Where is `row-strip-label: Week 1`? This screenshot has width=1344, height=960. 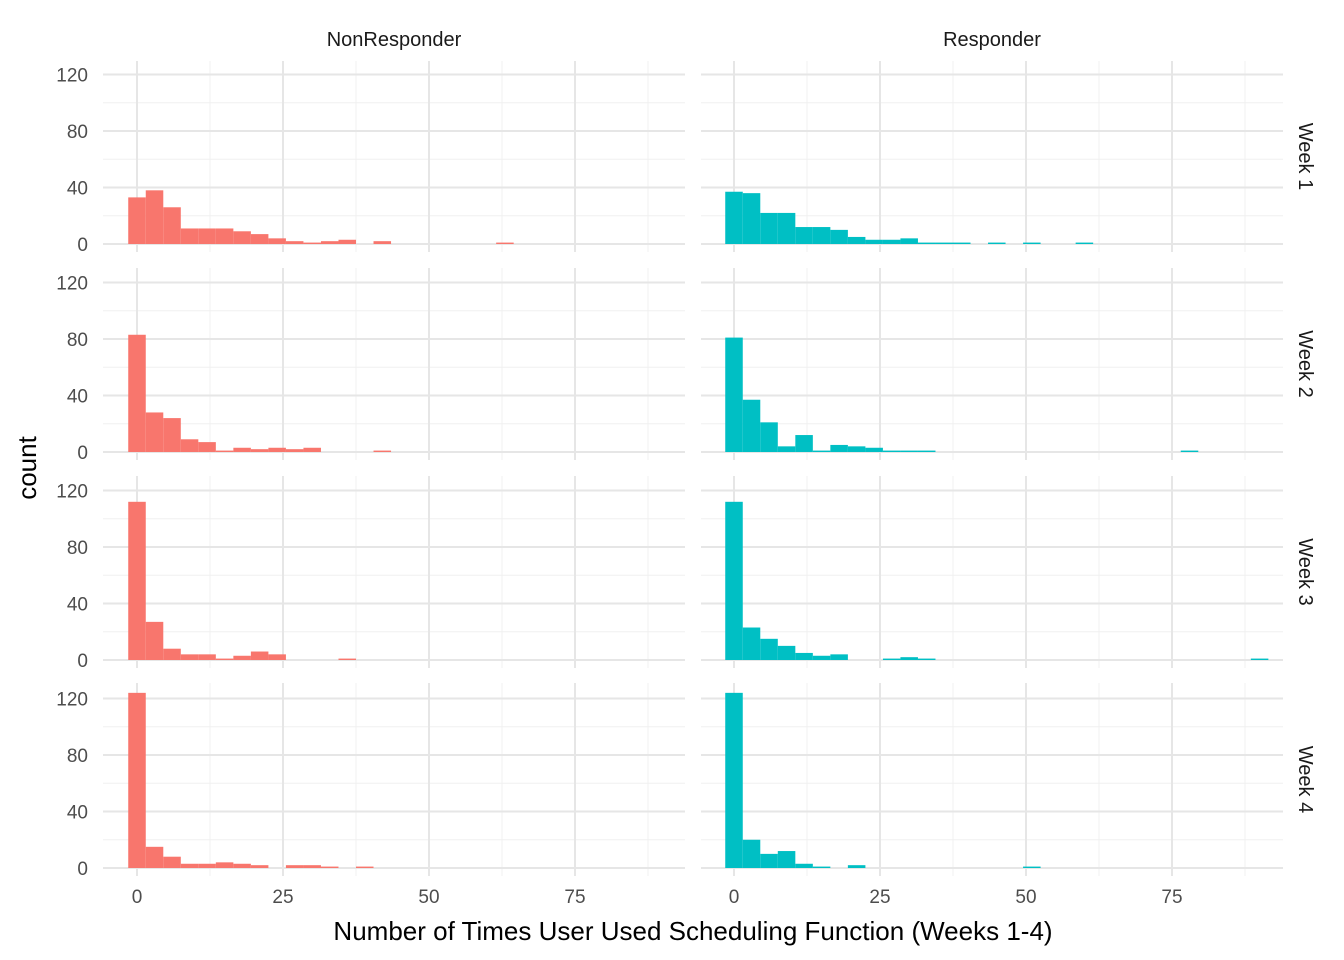
row-strip-label: Week 1 is located at coordinates (1305, 156).